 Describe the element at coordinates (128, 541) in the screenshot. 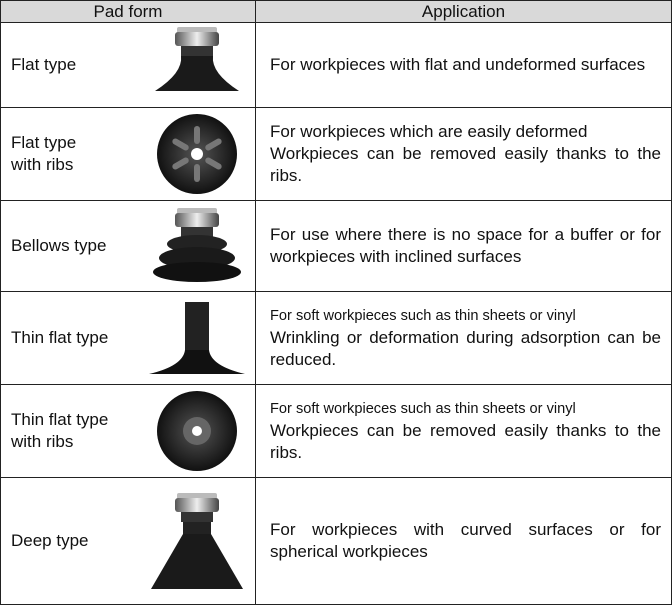

I see `pad-form-cell: Deep type` at that location.